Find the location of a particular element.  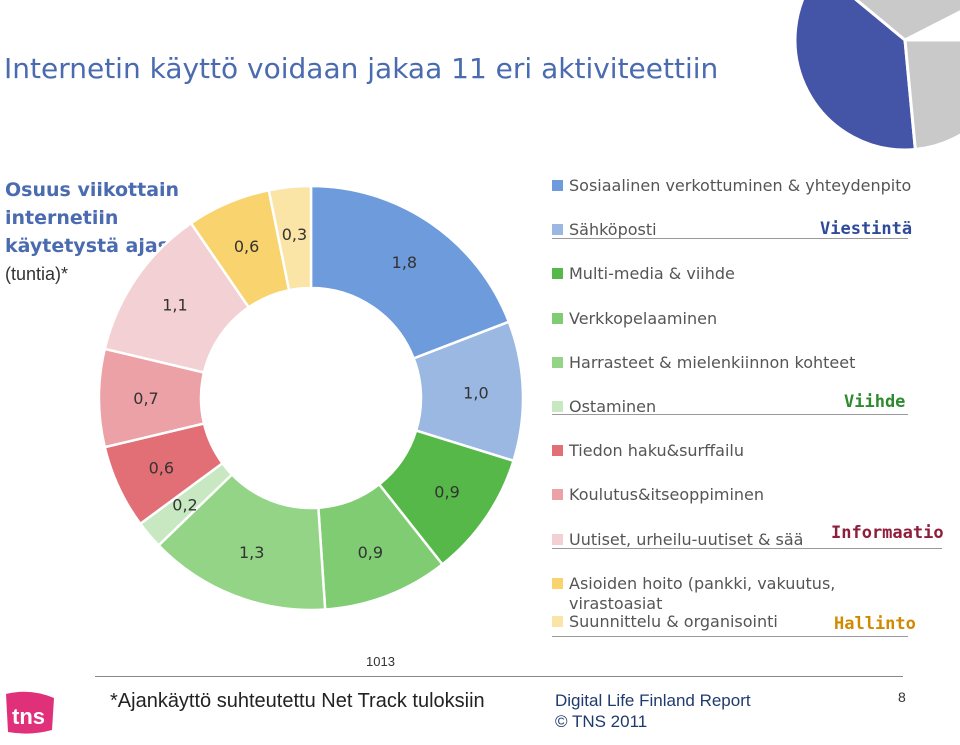

legend-item: Verkkopelaaminen is located at coordinates (634, 319).